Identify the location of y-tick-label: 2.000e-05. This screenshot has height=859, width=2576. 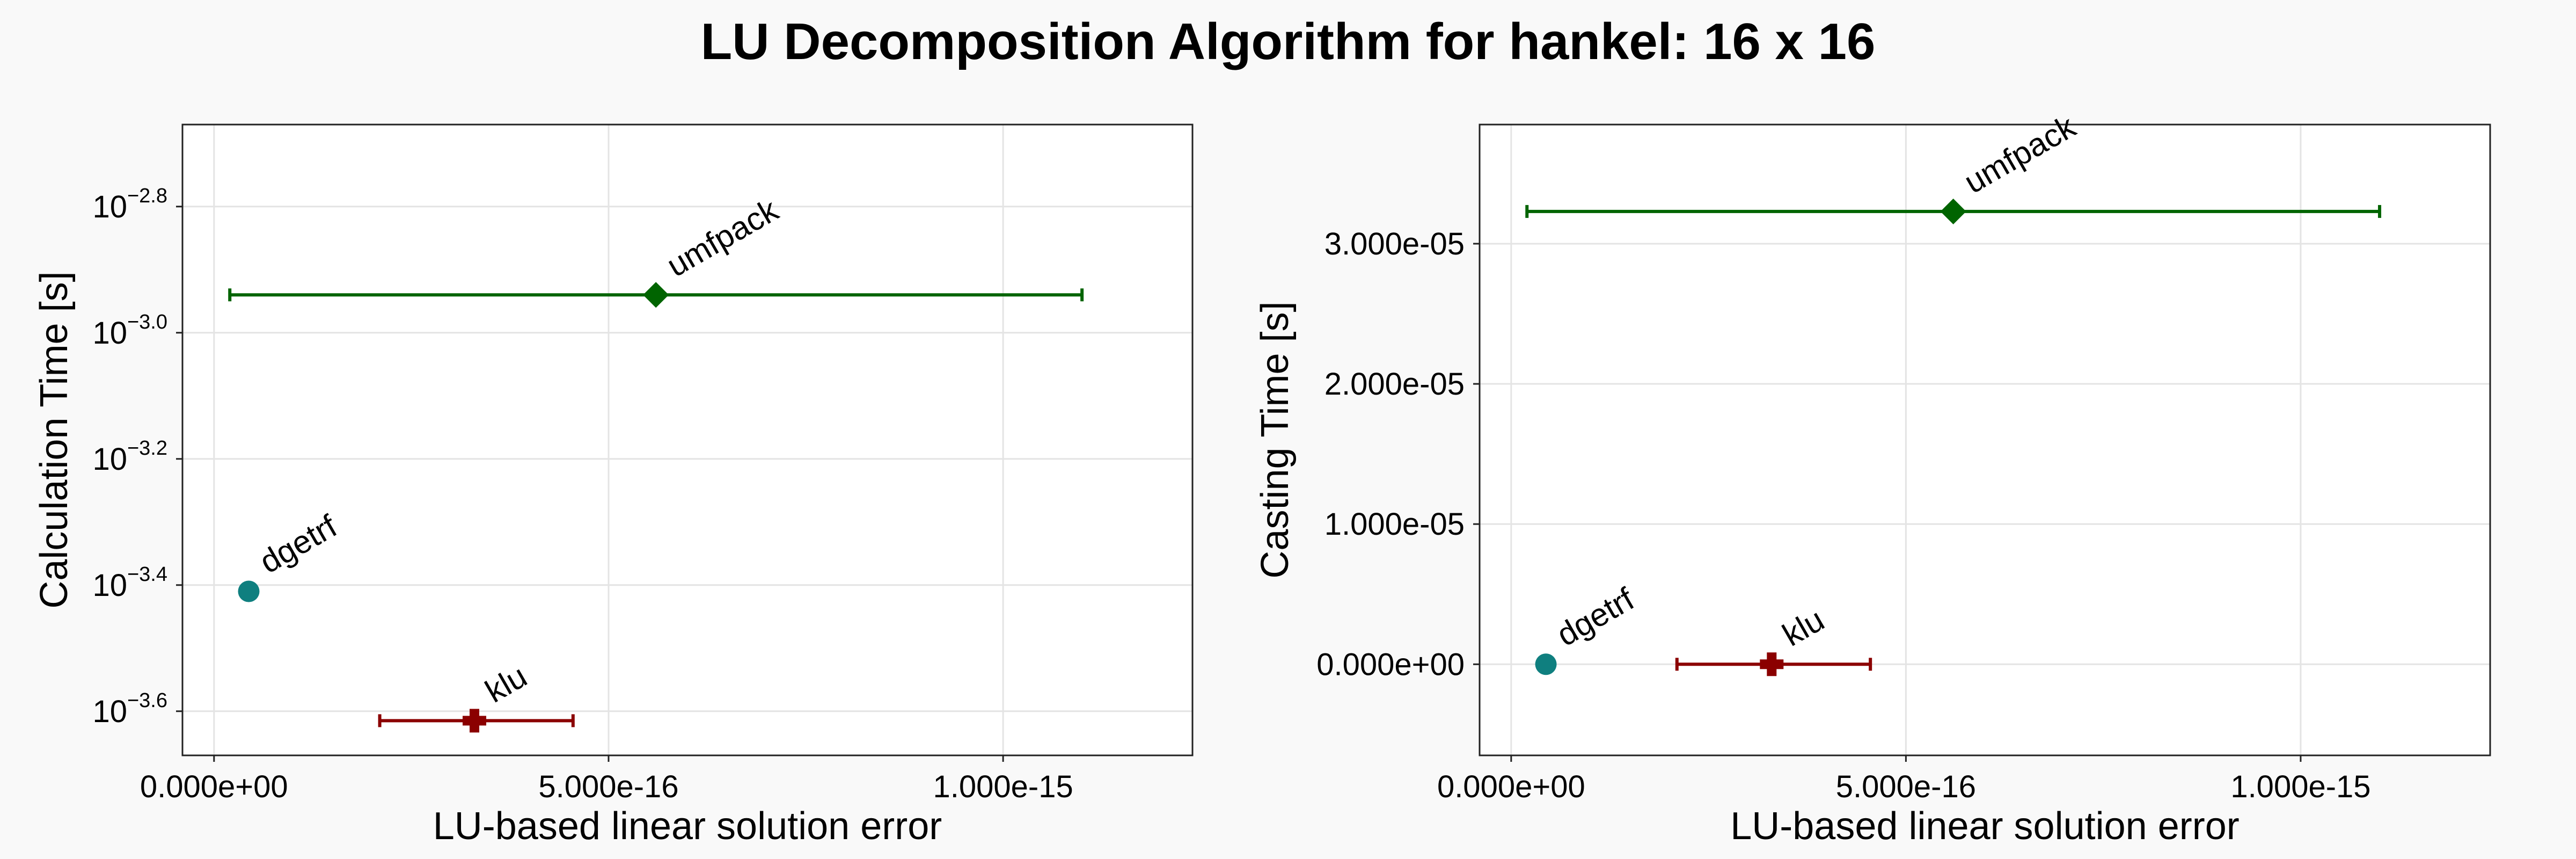
(1394, 384).